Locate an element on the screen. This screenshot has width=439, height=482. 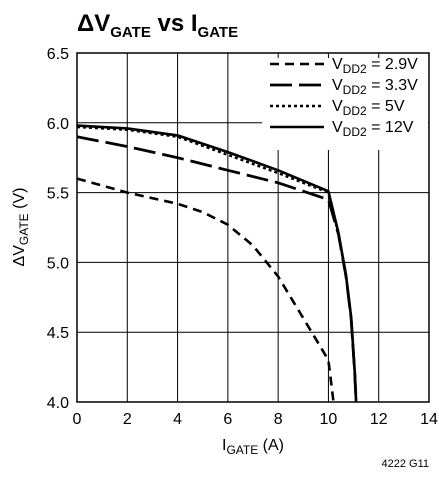
figure-id: 4222 G11 is located at coordinates (405, 464).